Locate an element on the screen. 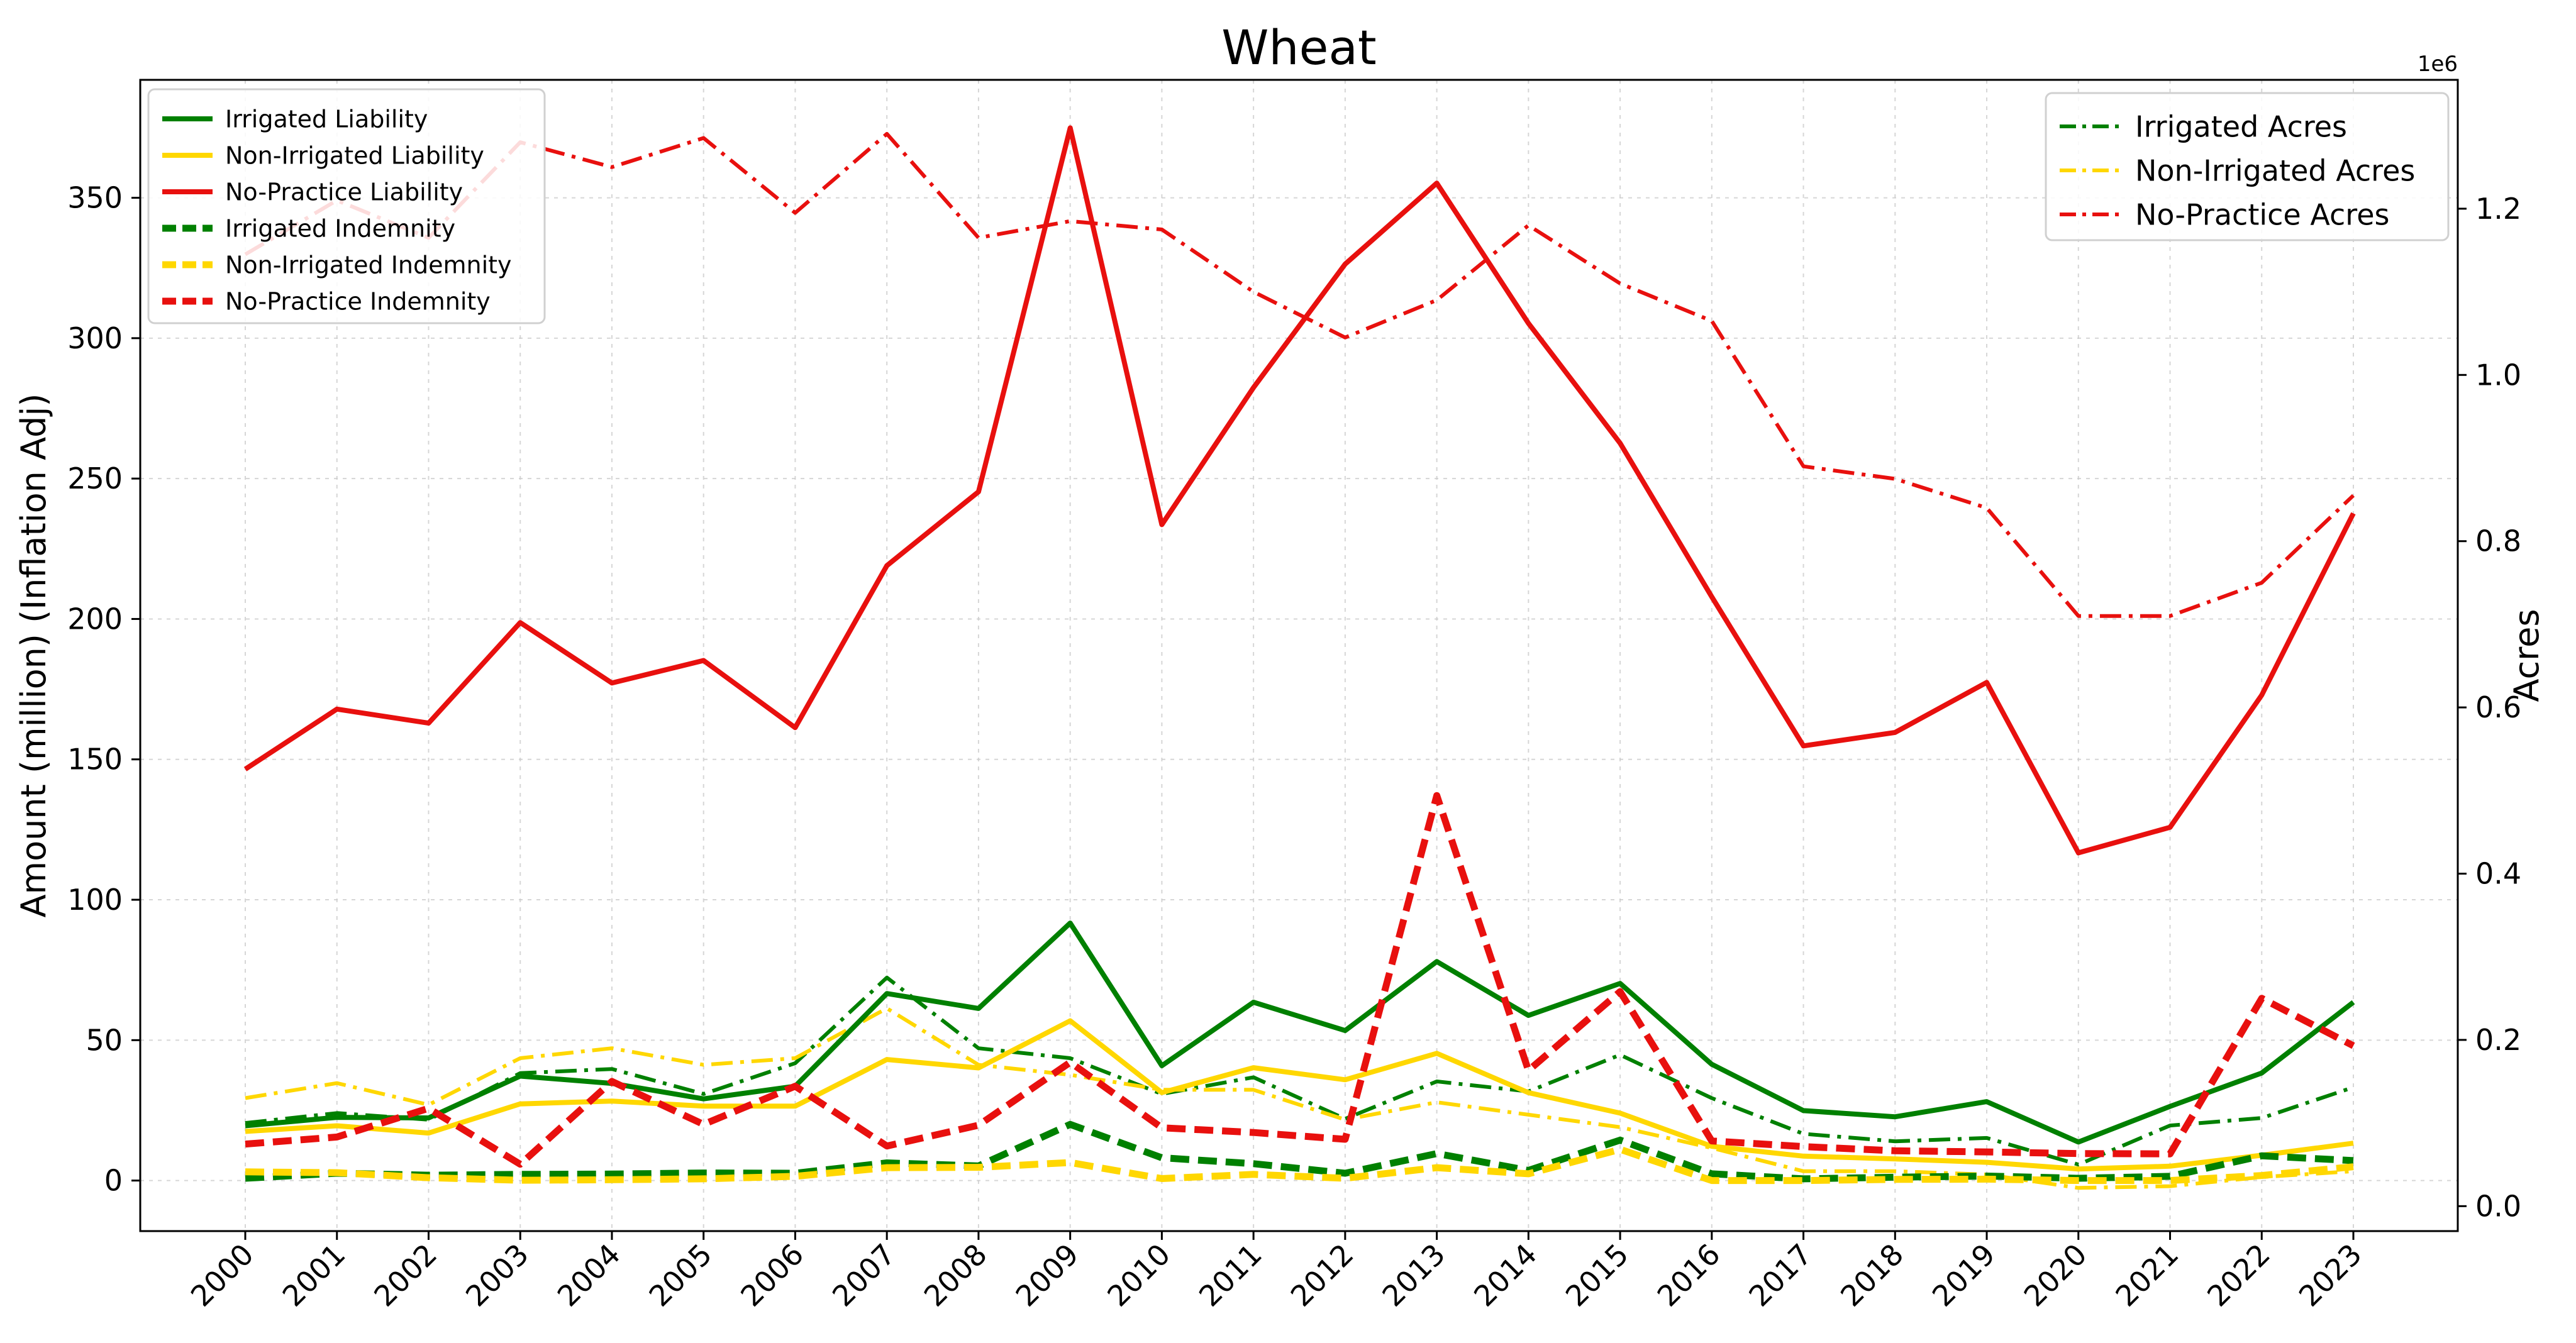 The image size is (2576, 1343). x-tick-label: 2009 is located at coordinates (1047, 1275).